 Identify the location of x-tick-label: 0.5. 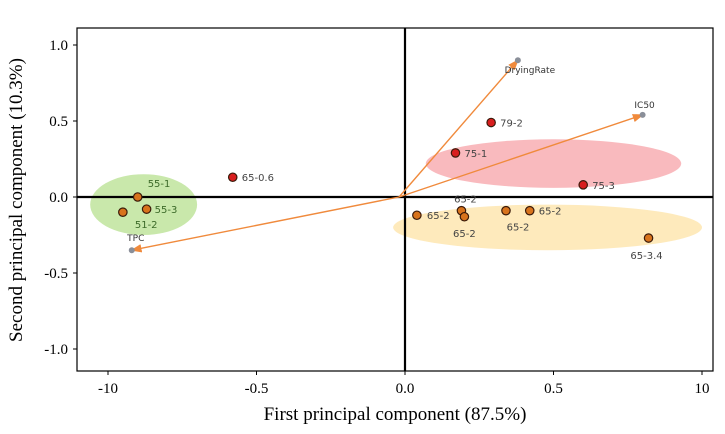
(553, 389).